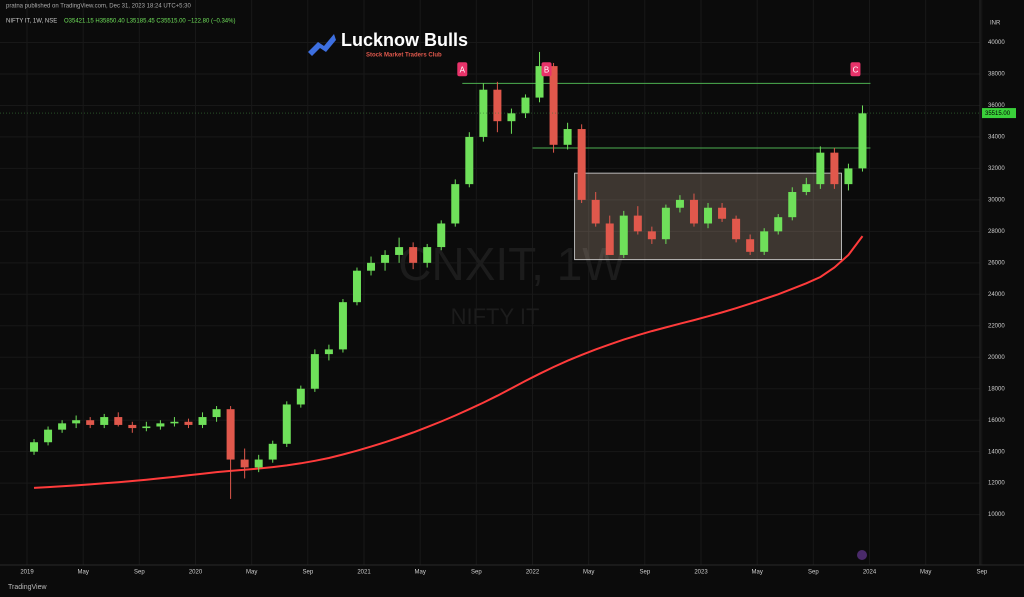 Image resolution: width=1024 pixels, height=597 pixels. I want to click on y-tick-label: 16000, so click(996, 421).